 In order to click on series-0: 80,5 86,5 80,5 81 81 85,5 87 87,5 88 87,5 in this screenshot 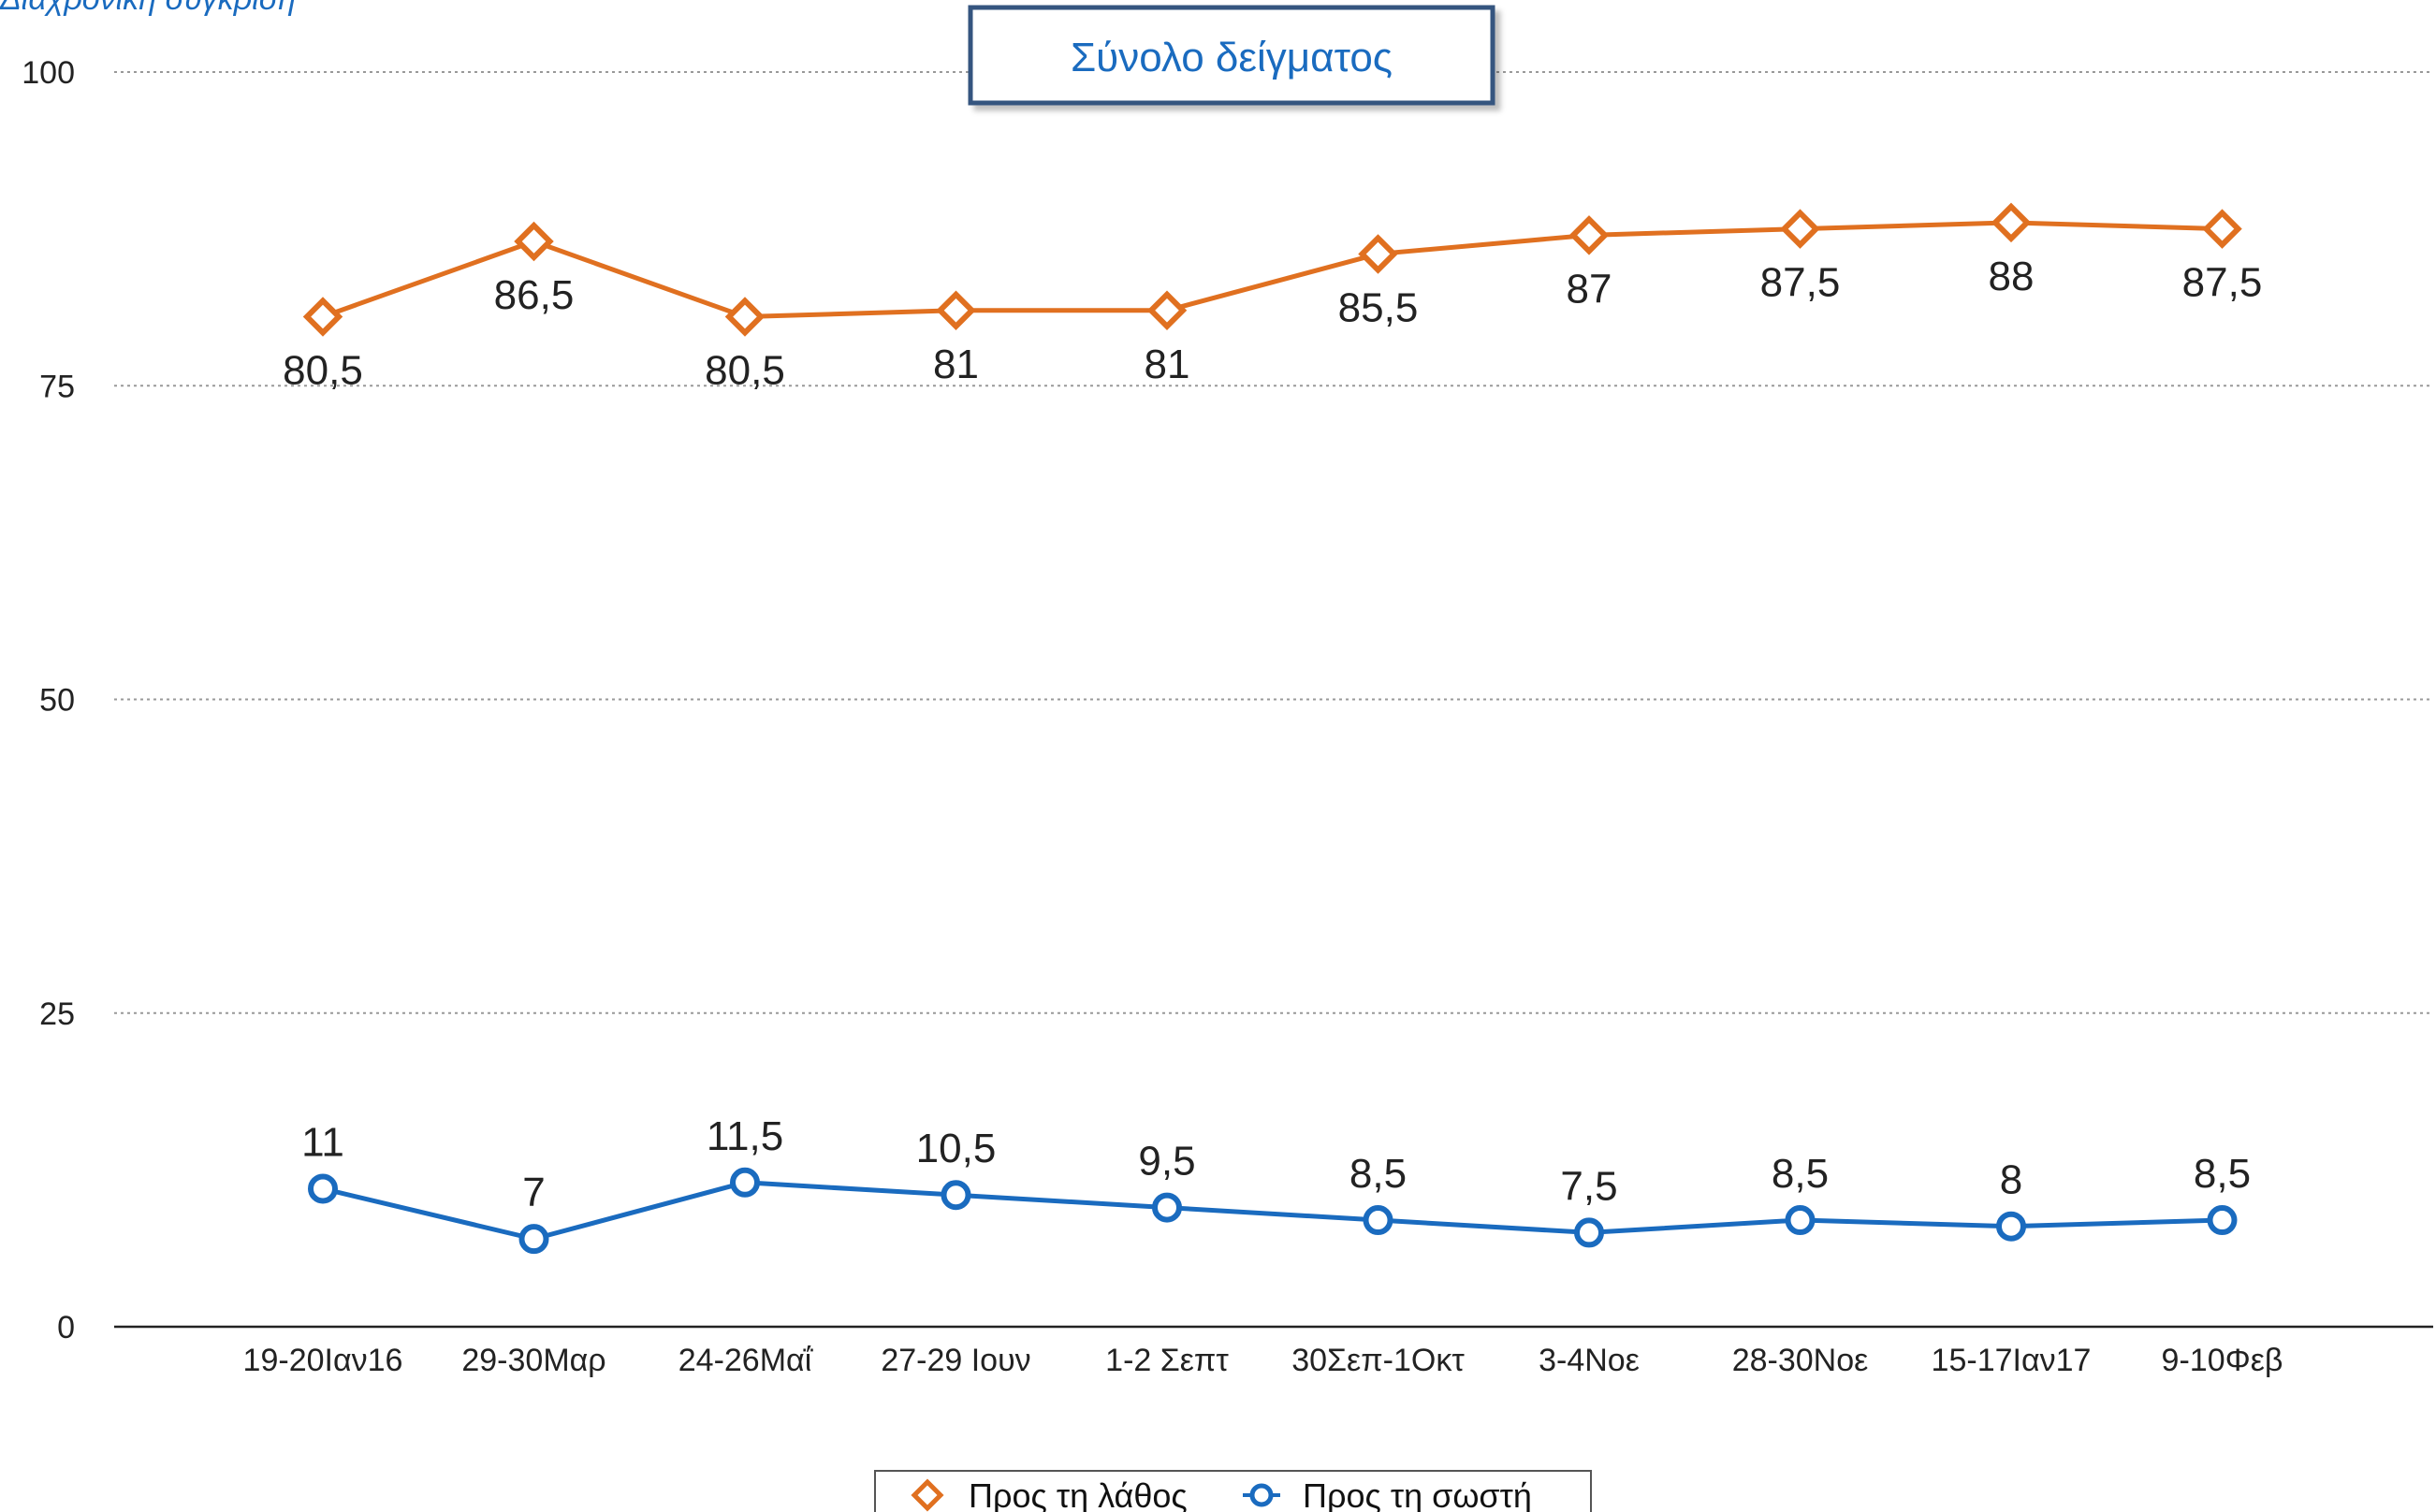, I will do `click(1273, 298)`.